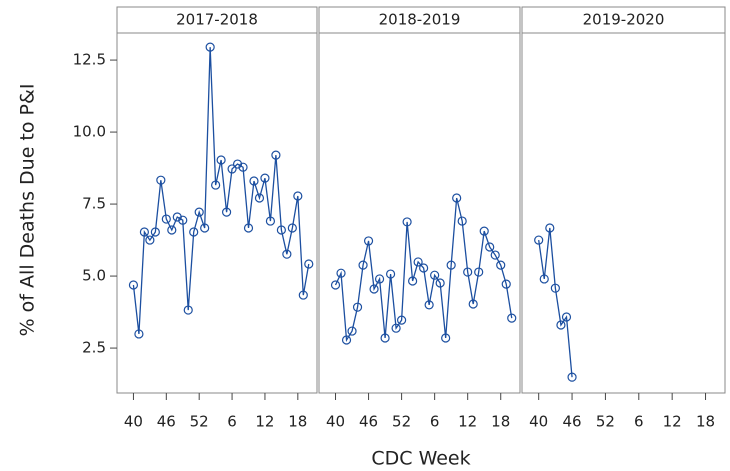 This screenshot has height=471, width=730. Describe the element at coordinates (94, 276) in the screenshot. I see `y-tick-label: 5.0` at that location.